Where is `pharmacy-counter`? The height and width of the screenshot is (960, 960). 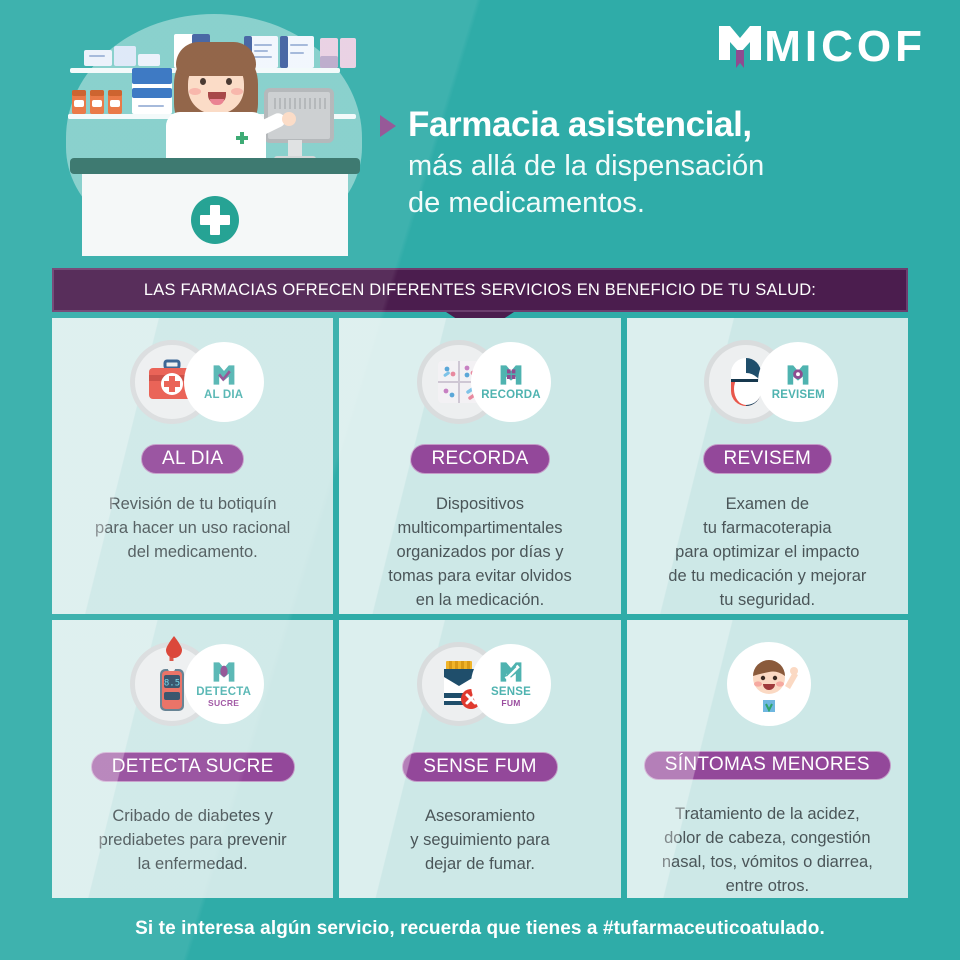 pharmacy-counter is located at coordinates (215, 207).